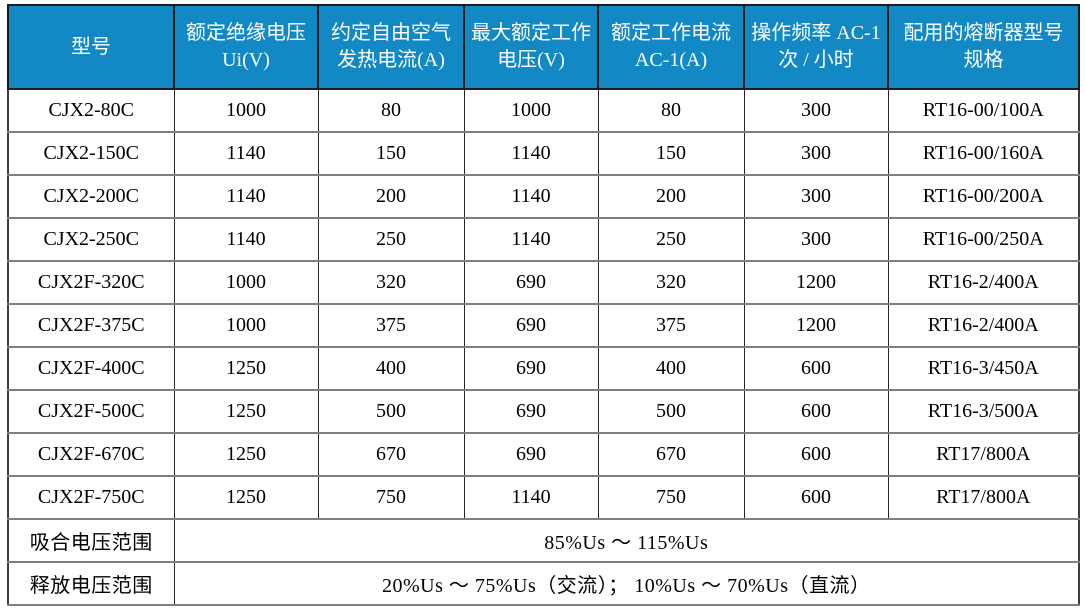 The height and width of the screenshot is (616, 1085). I want to click on table-row: CJX2F-500C 1250 500 690 500 600 RT16-3/500A, so click(543, 411).